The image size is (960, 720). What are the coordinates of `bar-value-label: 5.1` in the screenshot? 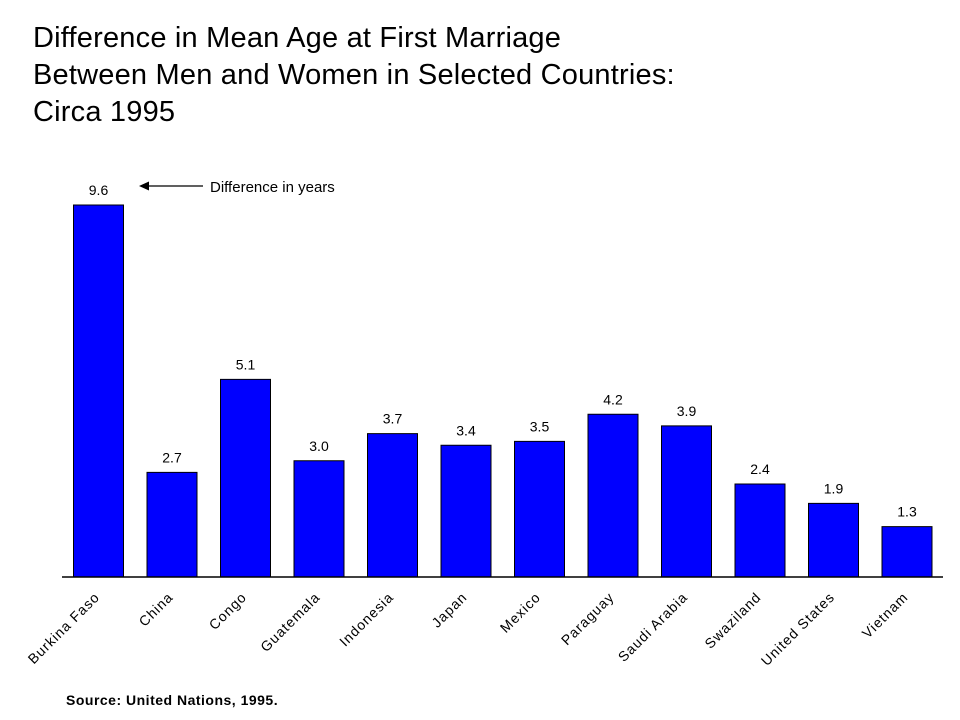 It's located at (246, 364).